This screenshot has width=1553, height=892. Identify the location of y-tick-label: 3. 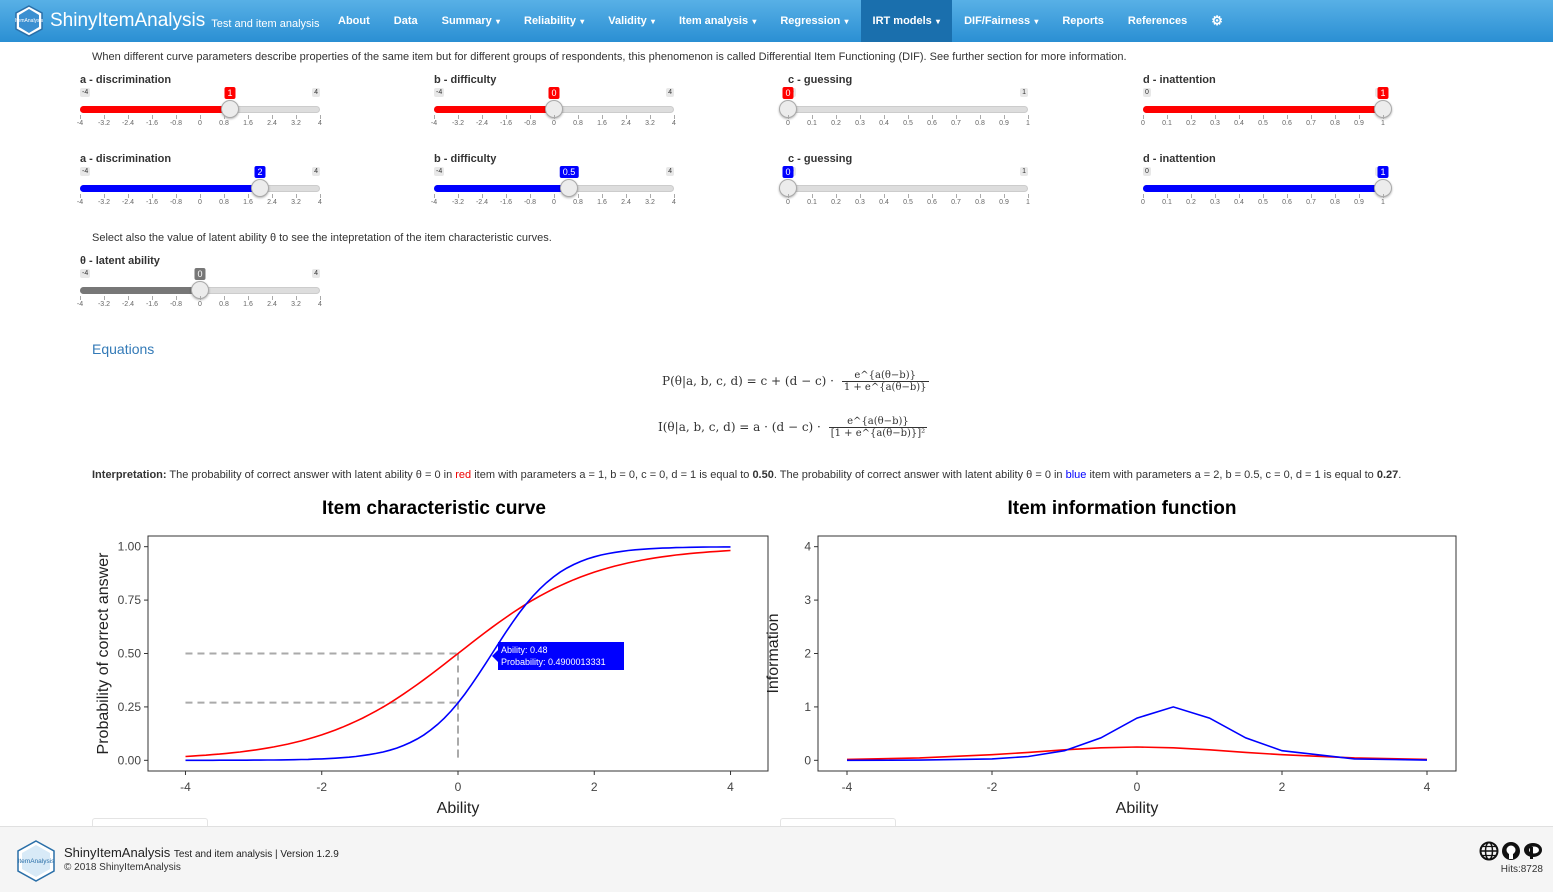
(807, 600).